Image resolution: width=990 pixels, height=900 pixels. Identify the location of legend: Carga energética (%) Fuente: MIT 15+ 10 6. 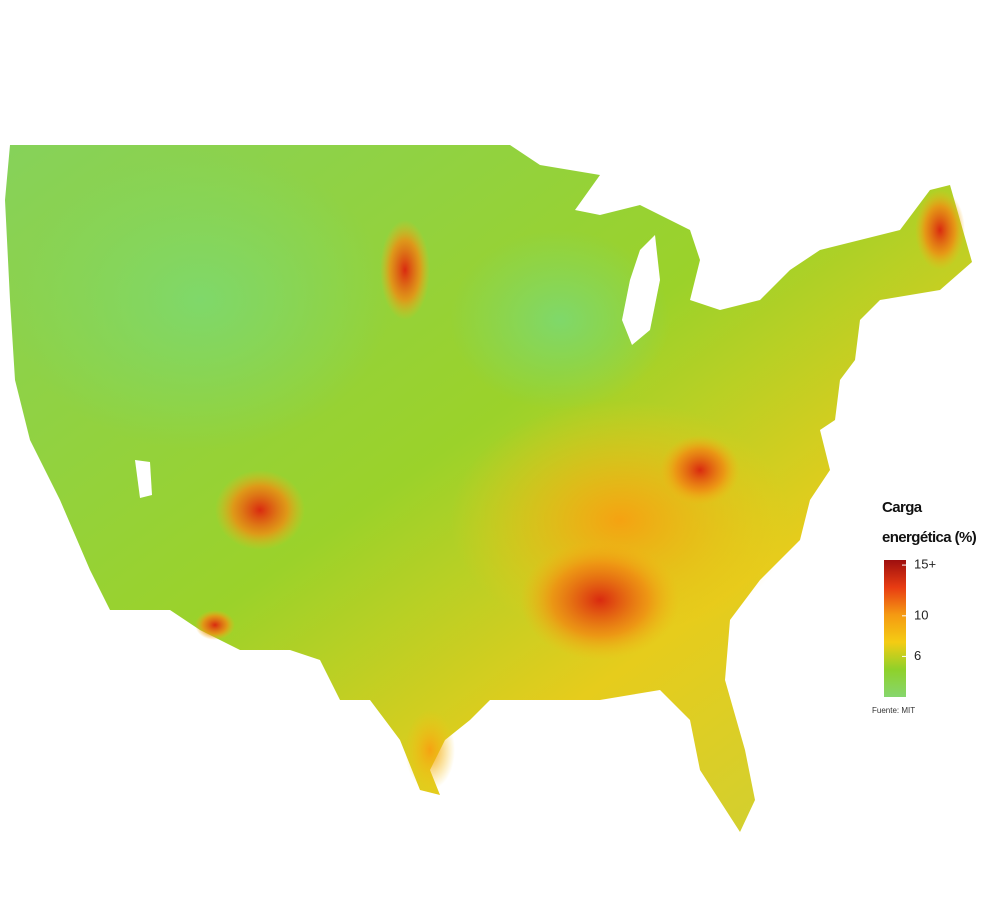
(924, 607).